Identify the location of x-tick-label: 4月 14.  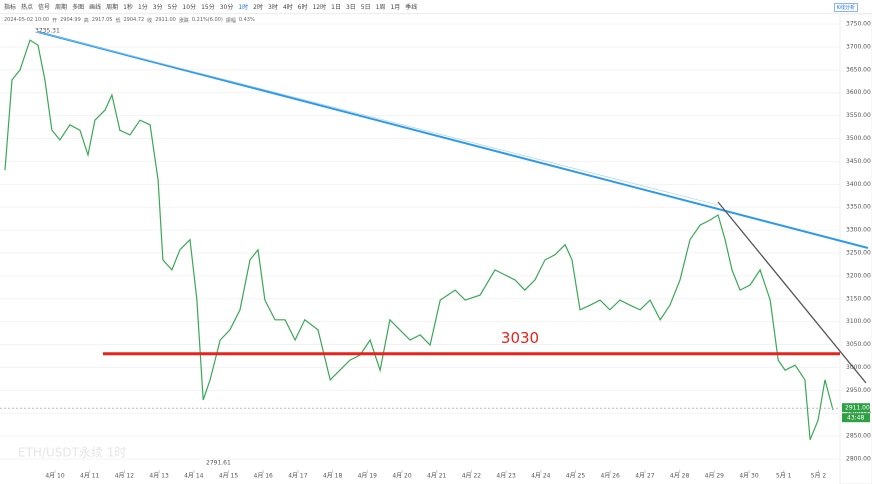
(194, 476).